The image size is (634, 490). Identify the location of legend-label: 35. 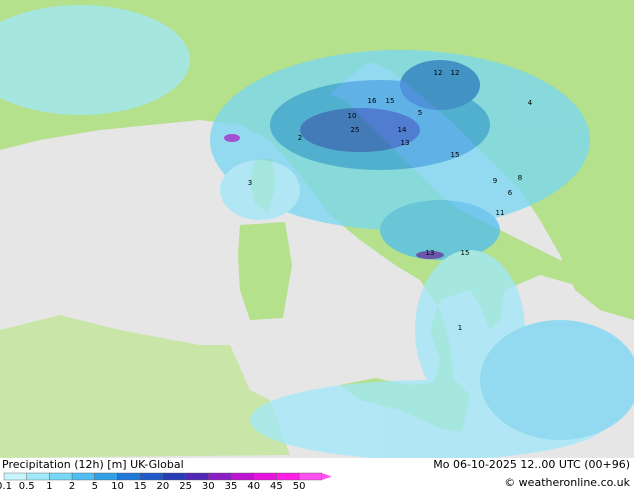
(231, 485).